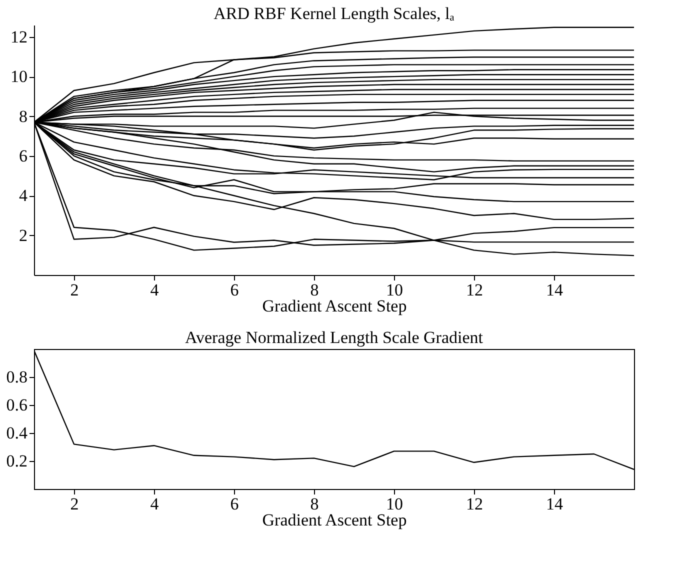 The image size is (694, 579). What do you see at coordinates (334, 337) in the screenshot?
I see `chart-title: Average Normalized Length Scale Gradient` at bounding box center [334, 337].